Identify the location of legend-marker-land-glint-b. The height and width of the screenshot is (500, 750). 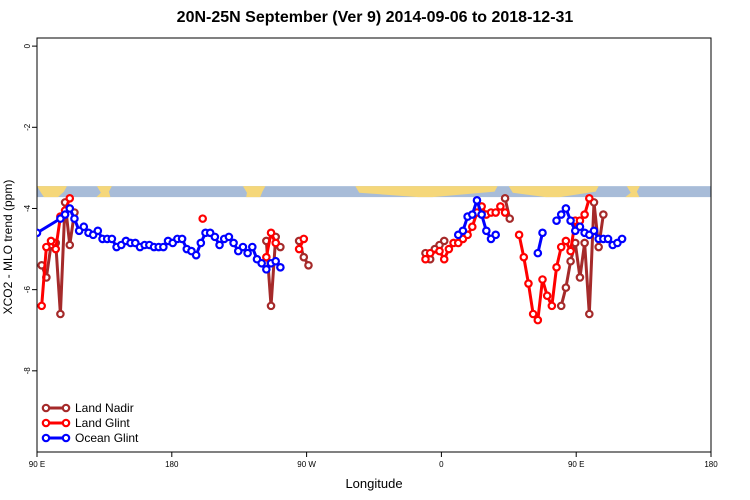
(66, 423).